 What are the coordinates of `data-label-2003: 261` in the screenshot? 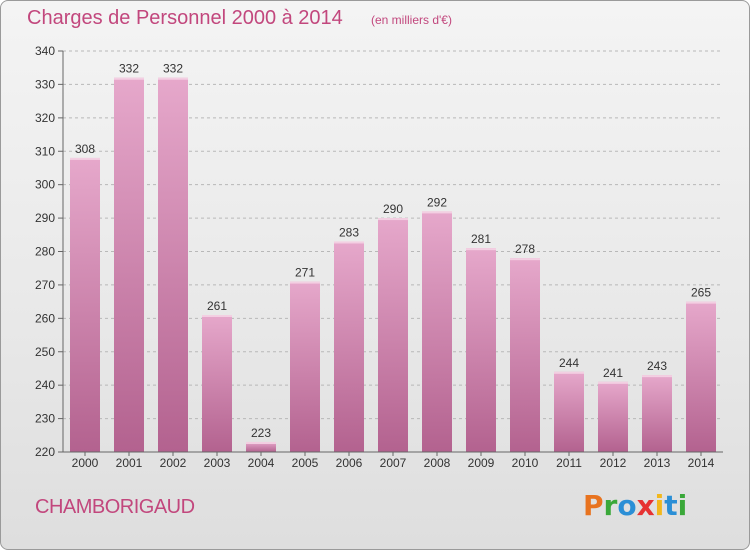 It's located at (217, 306).